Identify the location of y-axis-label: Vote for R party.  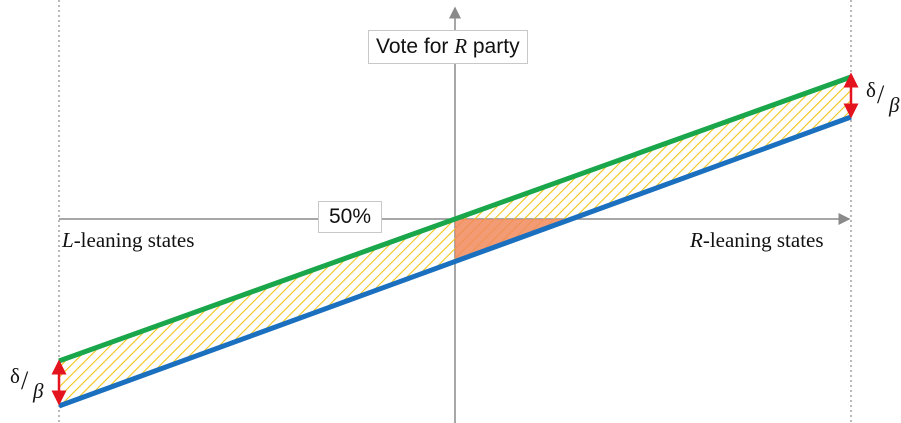
(448, 47).